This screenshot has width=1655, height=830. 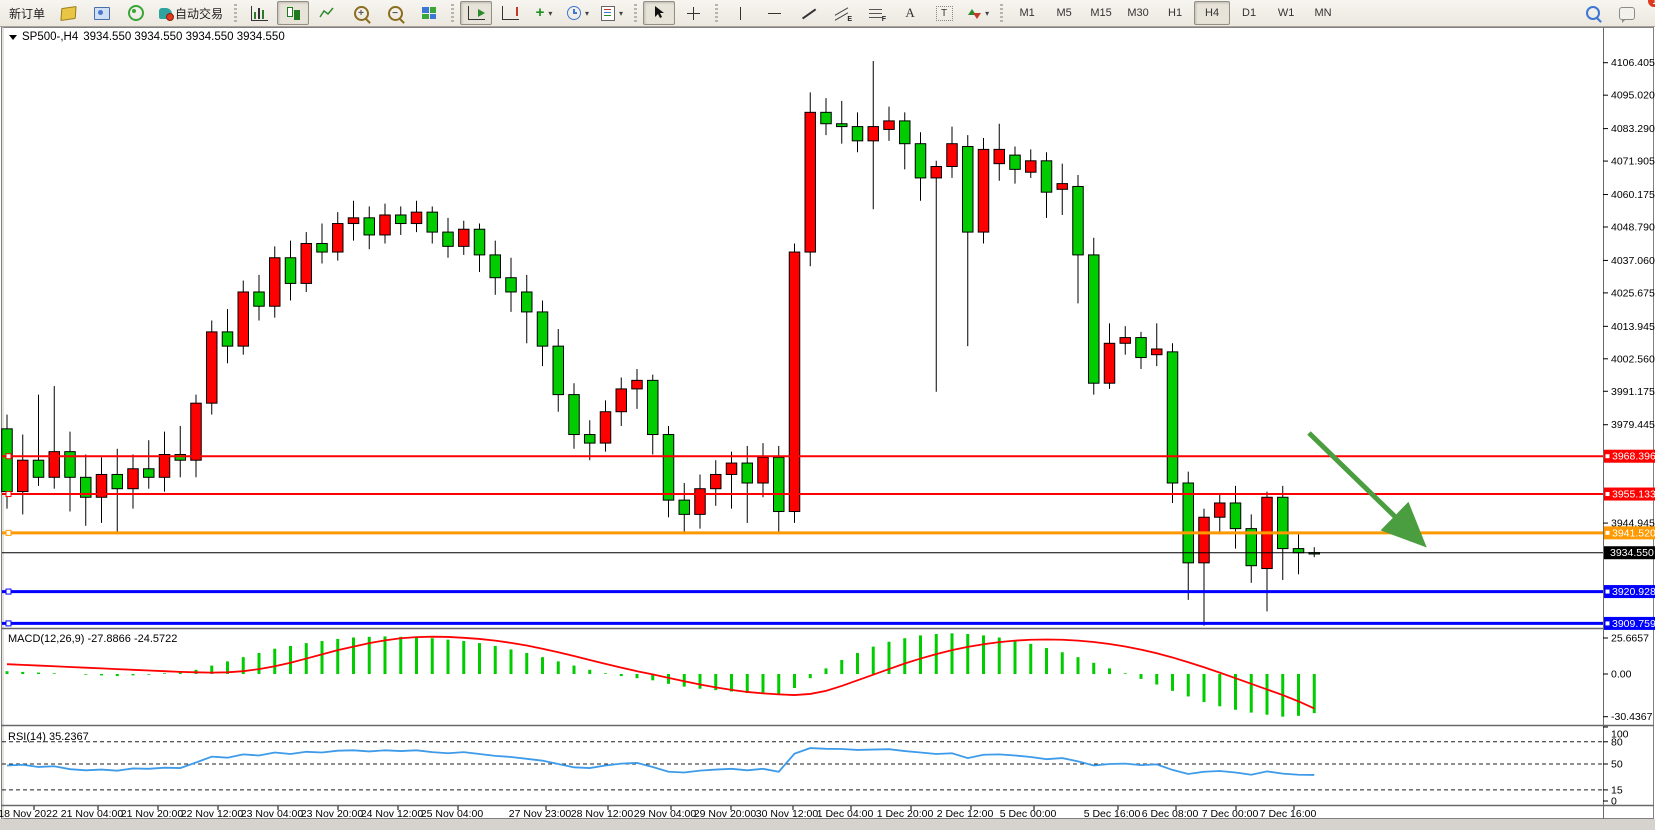 What do you see at coordinates (1633, 425) in the screenshot?
I see `svg-text: 3979.445` at bounding box center [1633, 425].